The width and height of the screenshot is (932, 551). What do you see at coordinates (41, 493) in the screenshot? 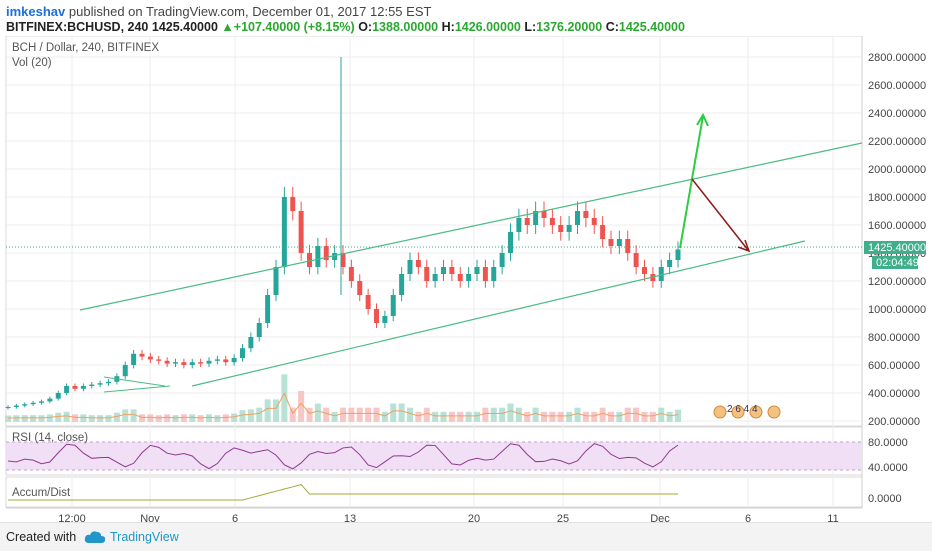
I see `accum-pane-title: Accum/Dist` at bounding box center [41, 493].